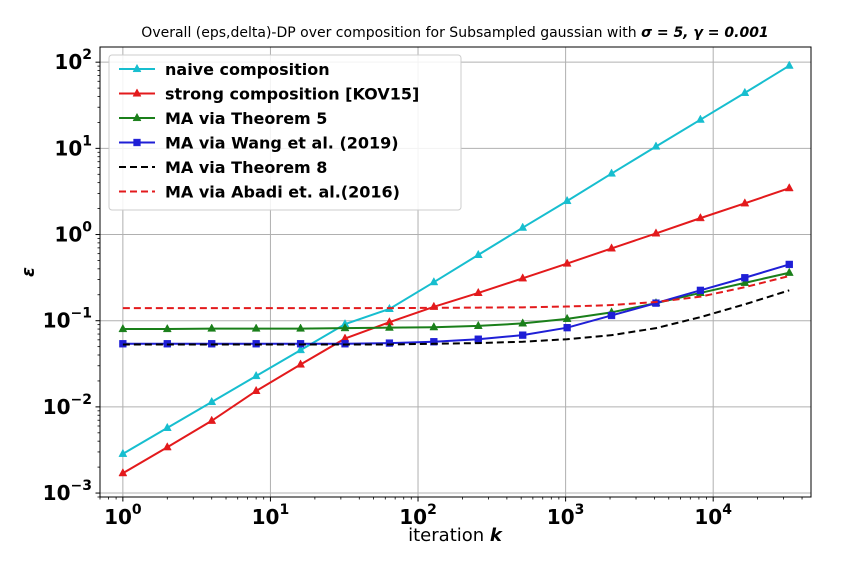 The width and height of the screenshot is (850, 567). I want to click on y-tick-label: 10¹, so click(73, 146).